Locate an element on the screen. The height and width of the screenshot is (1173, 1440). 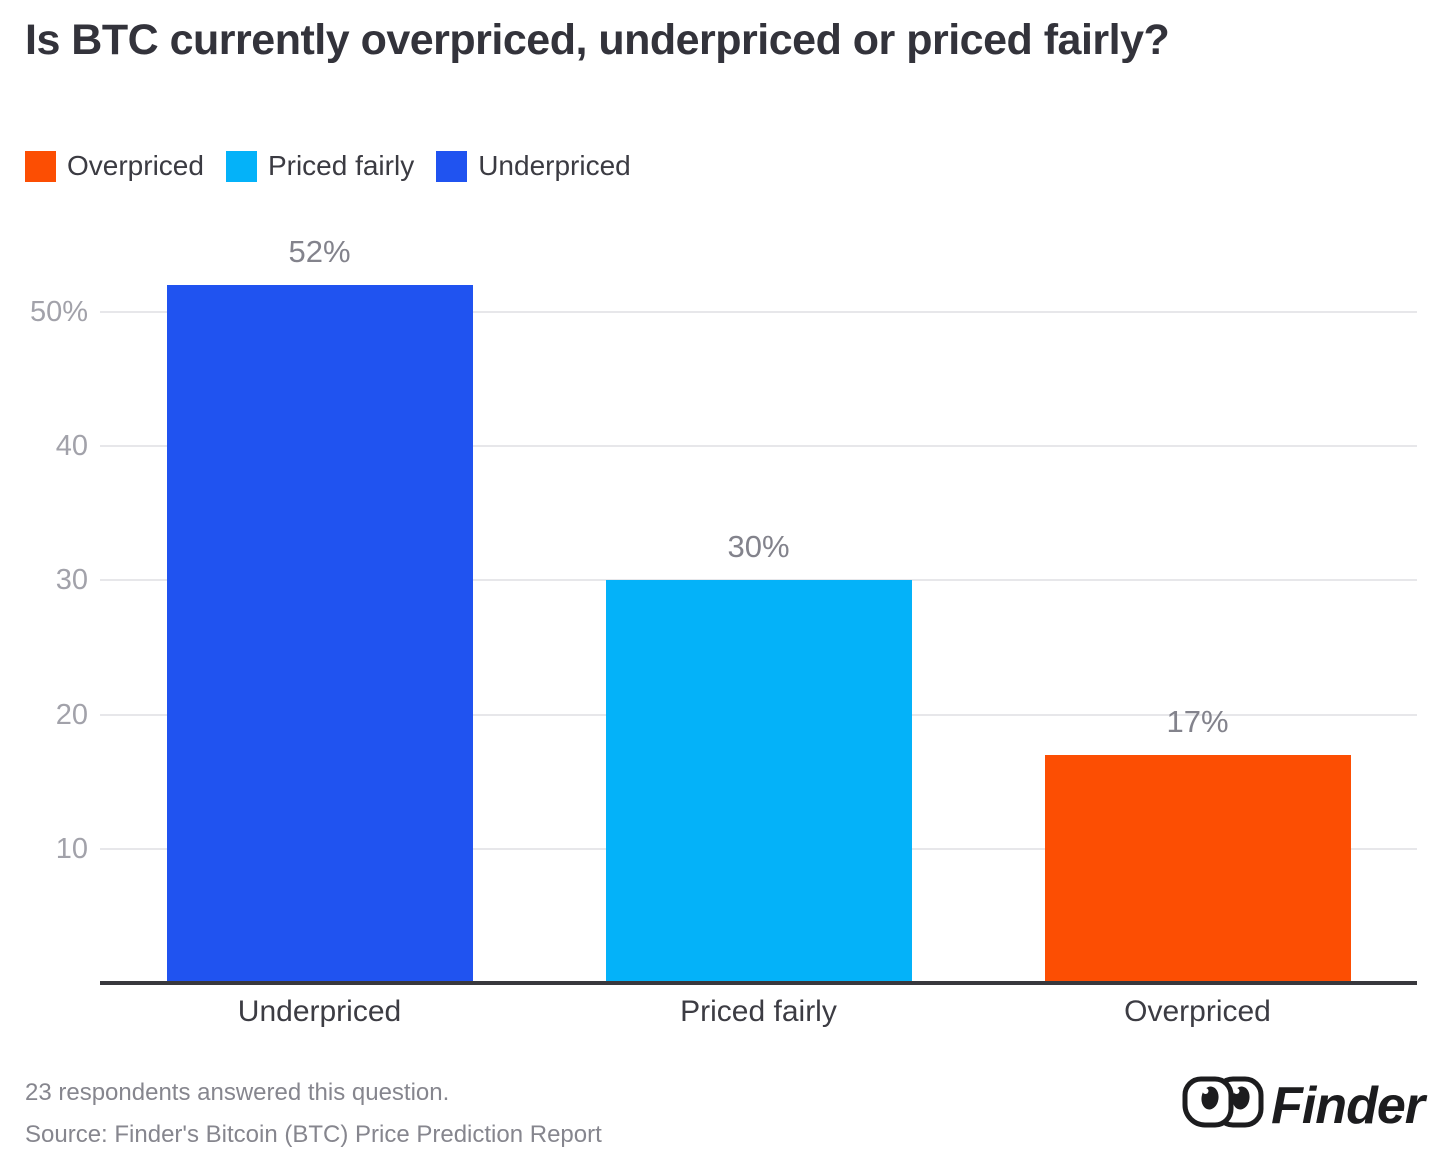
legend-label: Underpriced is located at coordinates (554, 165).